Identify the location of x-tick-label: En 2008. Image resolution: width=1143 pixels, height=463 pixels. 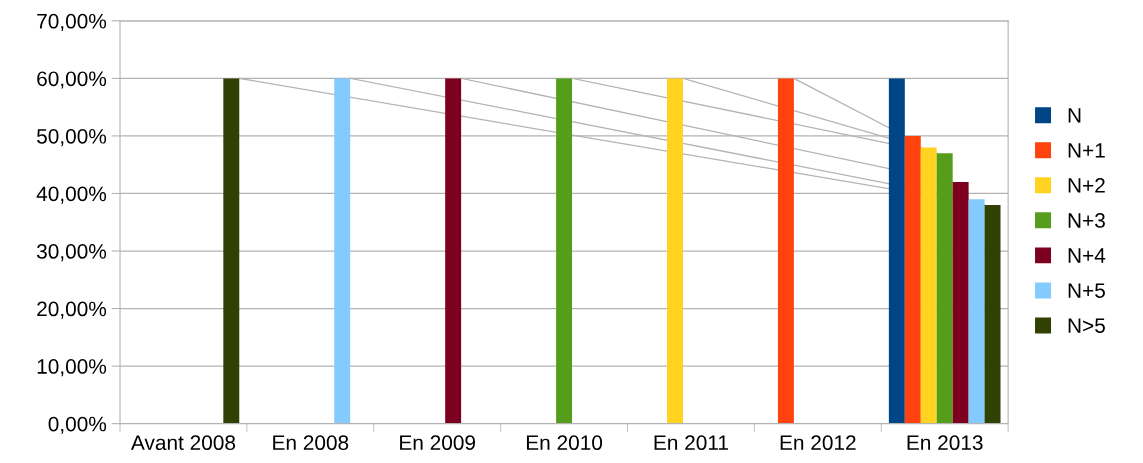
(311, 443).